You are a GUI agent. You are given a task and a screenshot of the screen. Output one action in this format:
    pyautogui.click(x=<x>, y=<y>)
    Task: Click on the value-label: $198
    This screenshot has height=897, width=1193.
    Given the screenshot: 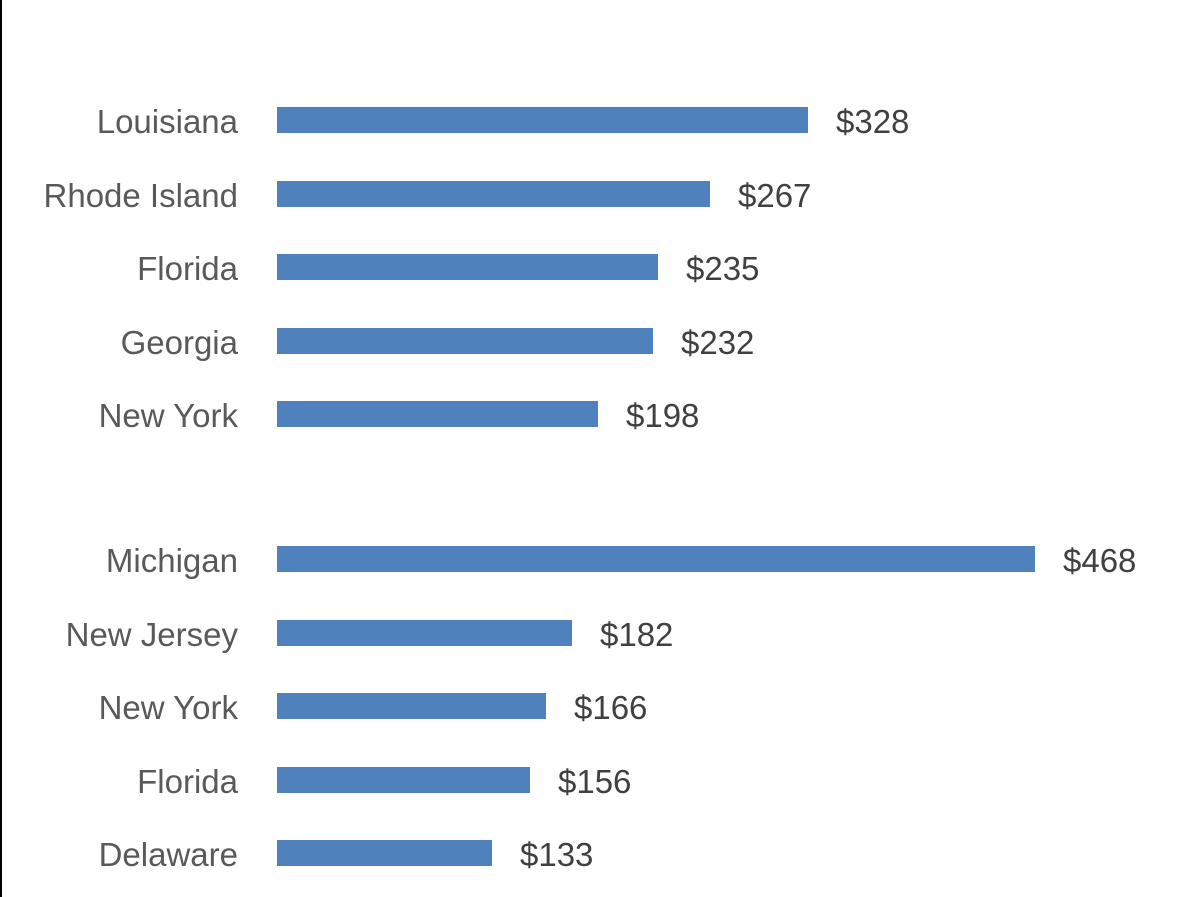 What is the action you would take?
    pyautogui.click(x=663, y=415)
    